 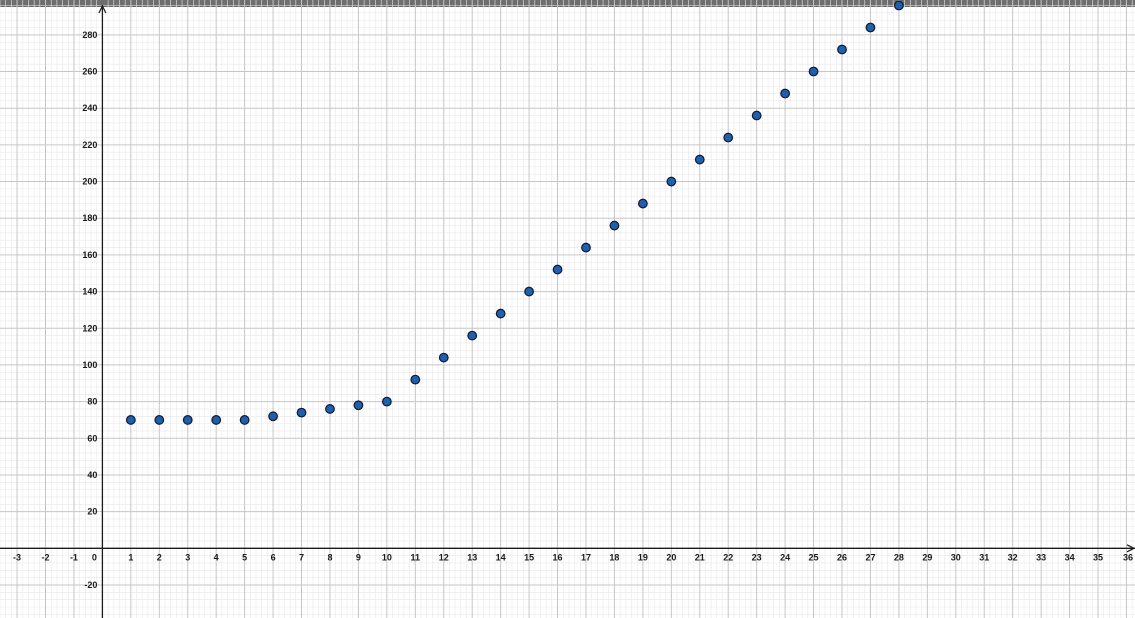 I want to click on x-tick-label: 13, so click(x=472, y=557).